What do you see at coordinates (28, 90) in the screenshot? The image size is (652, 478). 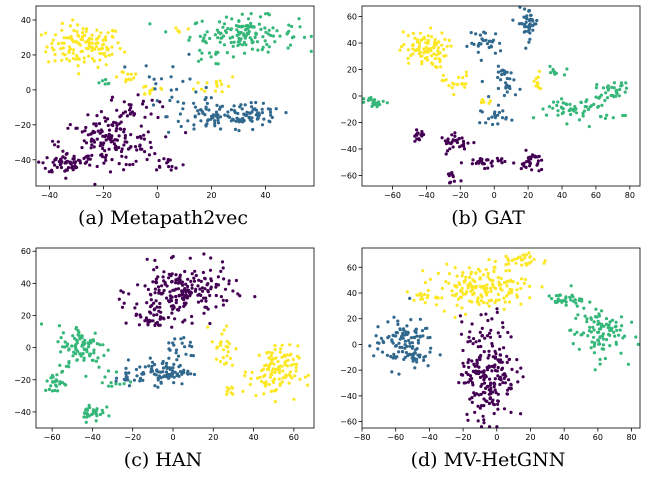 I see `y-tick-label: 0` at bounding box center [28, 90].